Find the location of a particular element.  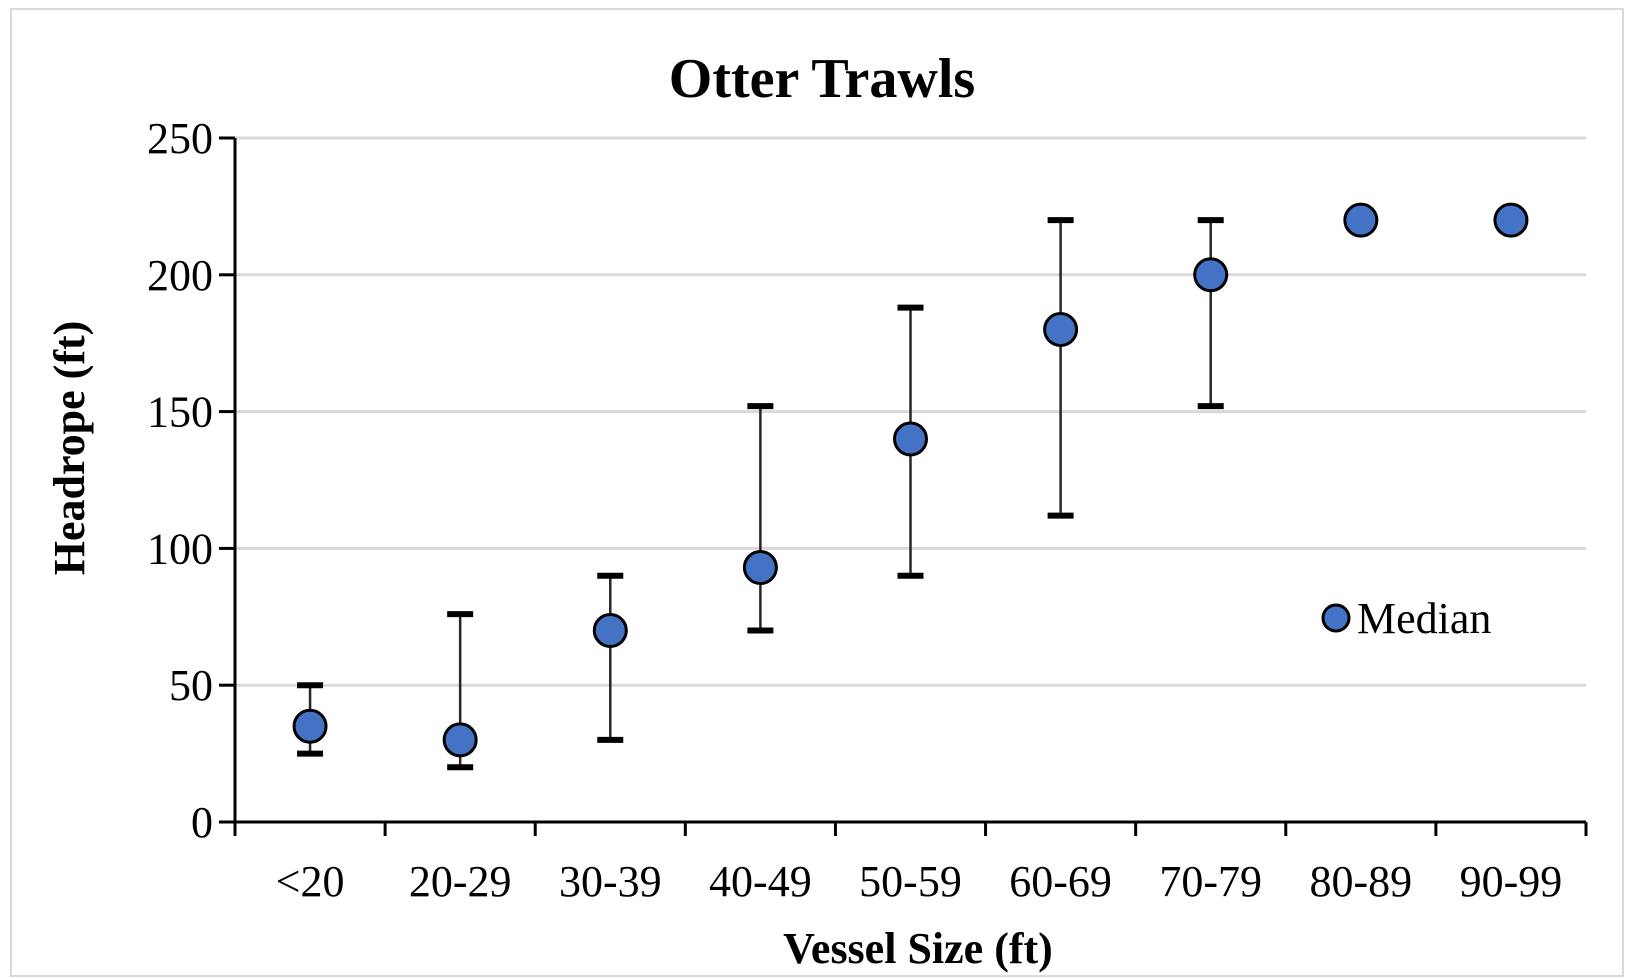

y-tick-label: 150 is located at coordinates (180, 412).